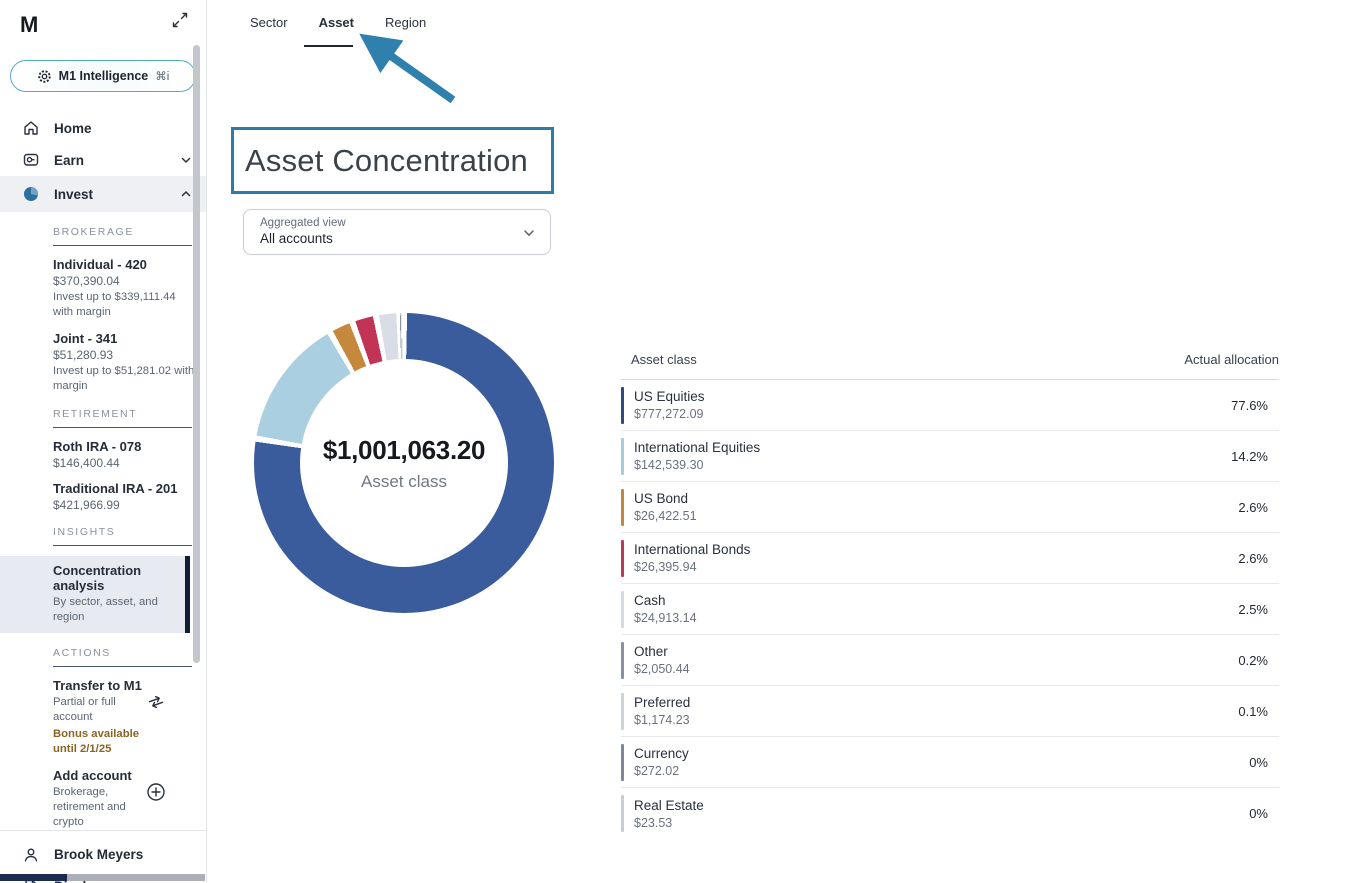 The height and width of the screenshot is (883, 1360). I want to click on table-row: Preferred $1,174.23 0.1%, so click(950, 711).